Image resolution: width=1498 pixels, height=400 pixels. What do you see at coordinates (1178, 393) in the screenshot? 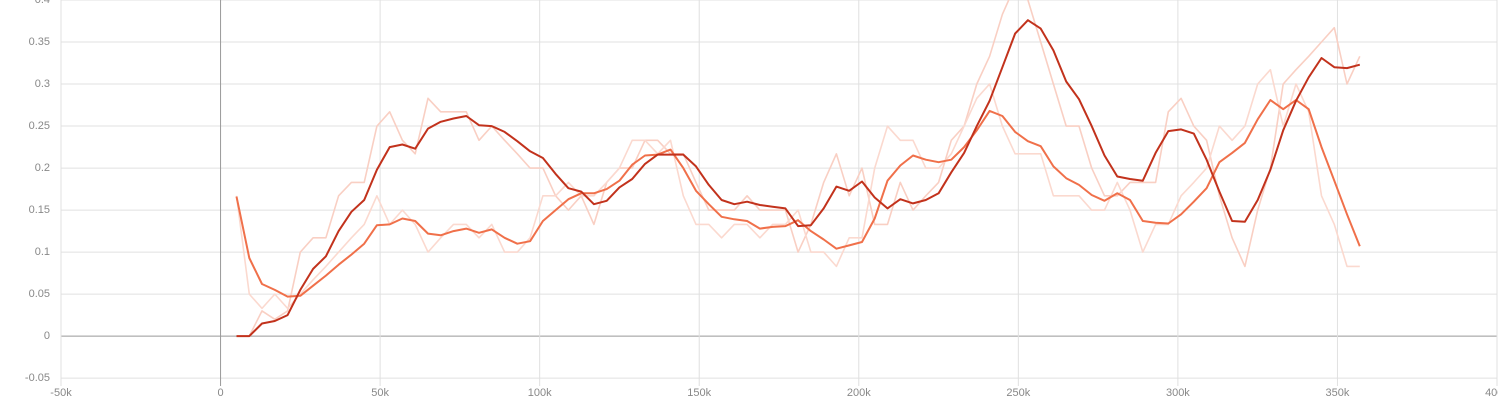
I see `x-tick-label: 300k` at bounding box center [1178, 393].